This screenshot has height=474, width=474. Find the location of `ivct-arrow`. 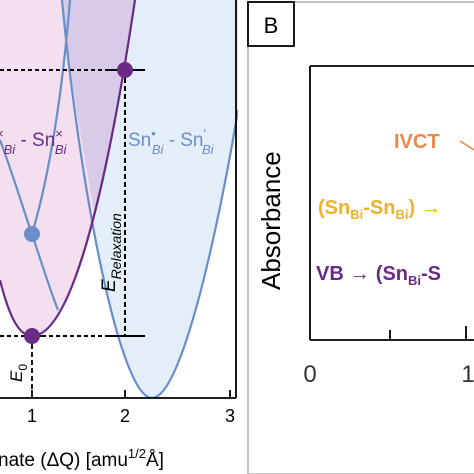

ivct-arrow is located at coordinates (466, 145).